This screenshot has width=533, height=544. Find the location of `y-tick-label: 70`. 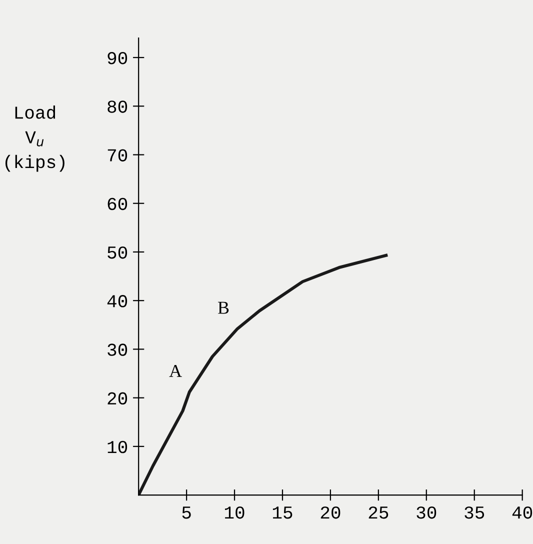

y-tick-label: 70 is located at coordinates (118, 155).